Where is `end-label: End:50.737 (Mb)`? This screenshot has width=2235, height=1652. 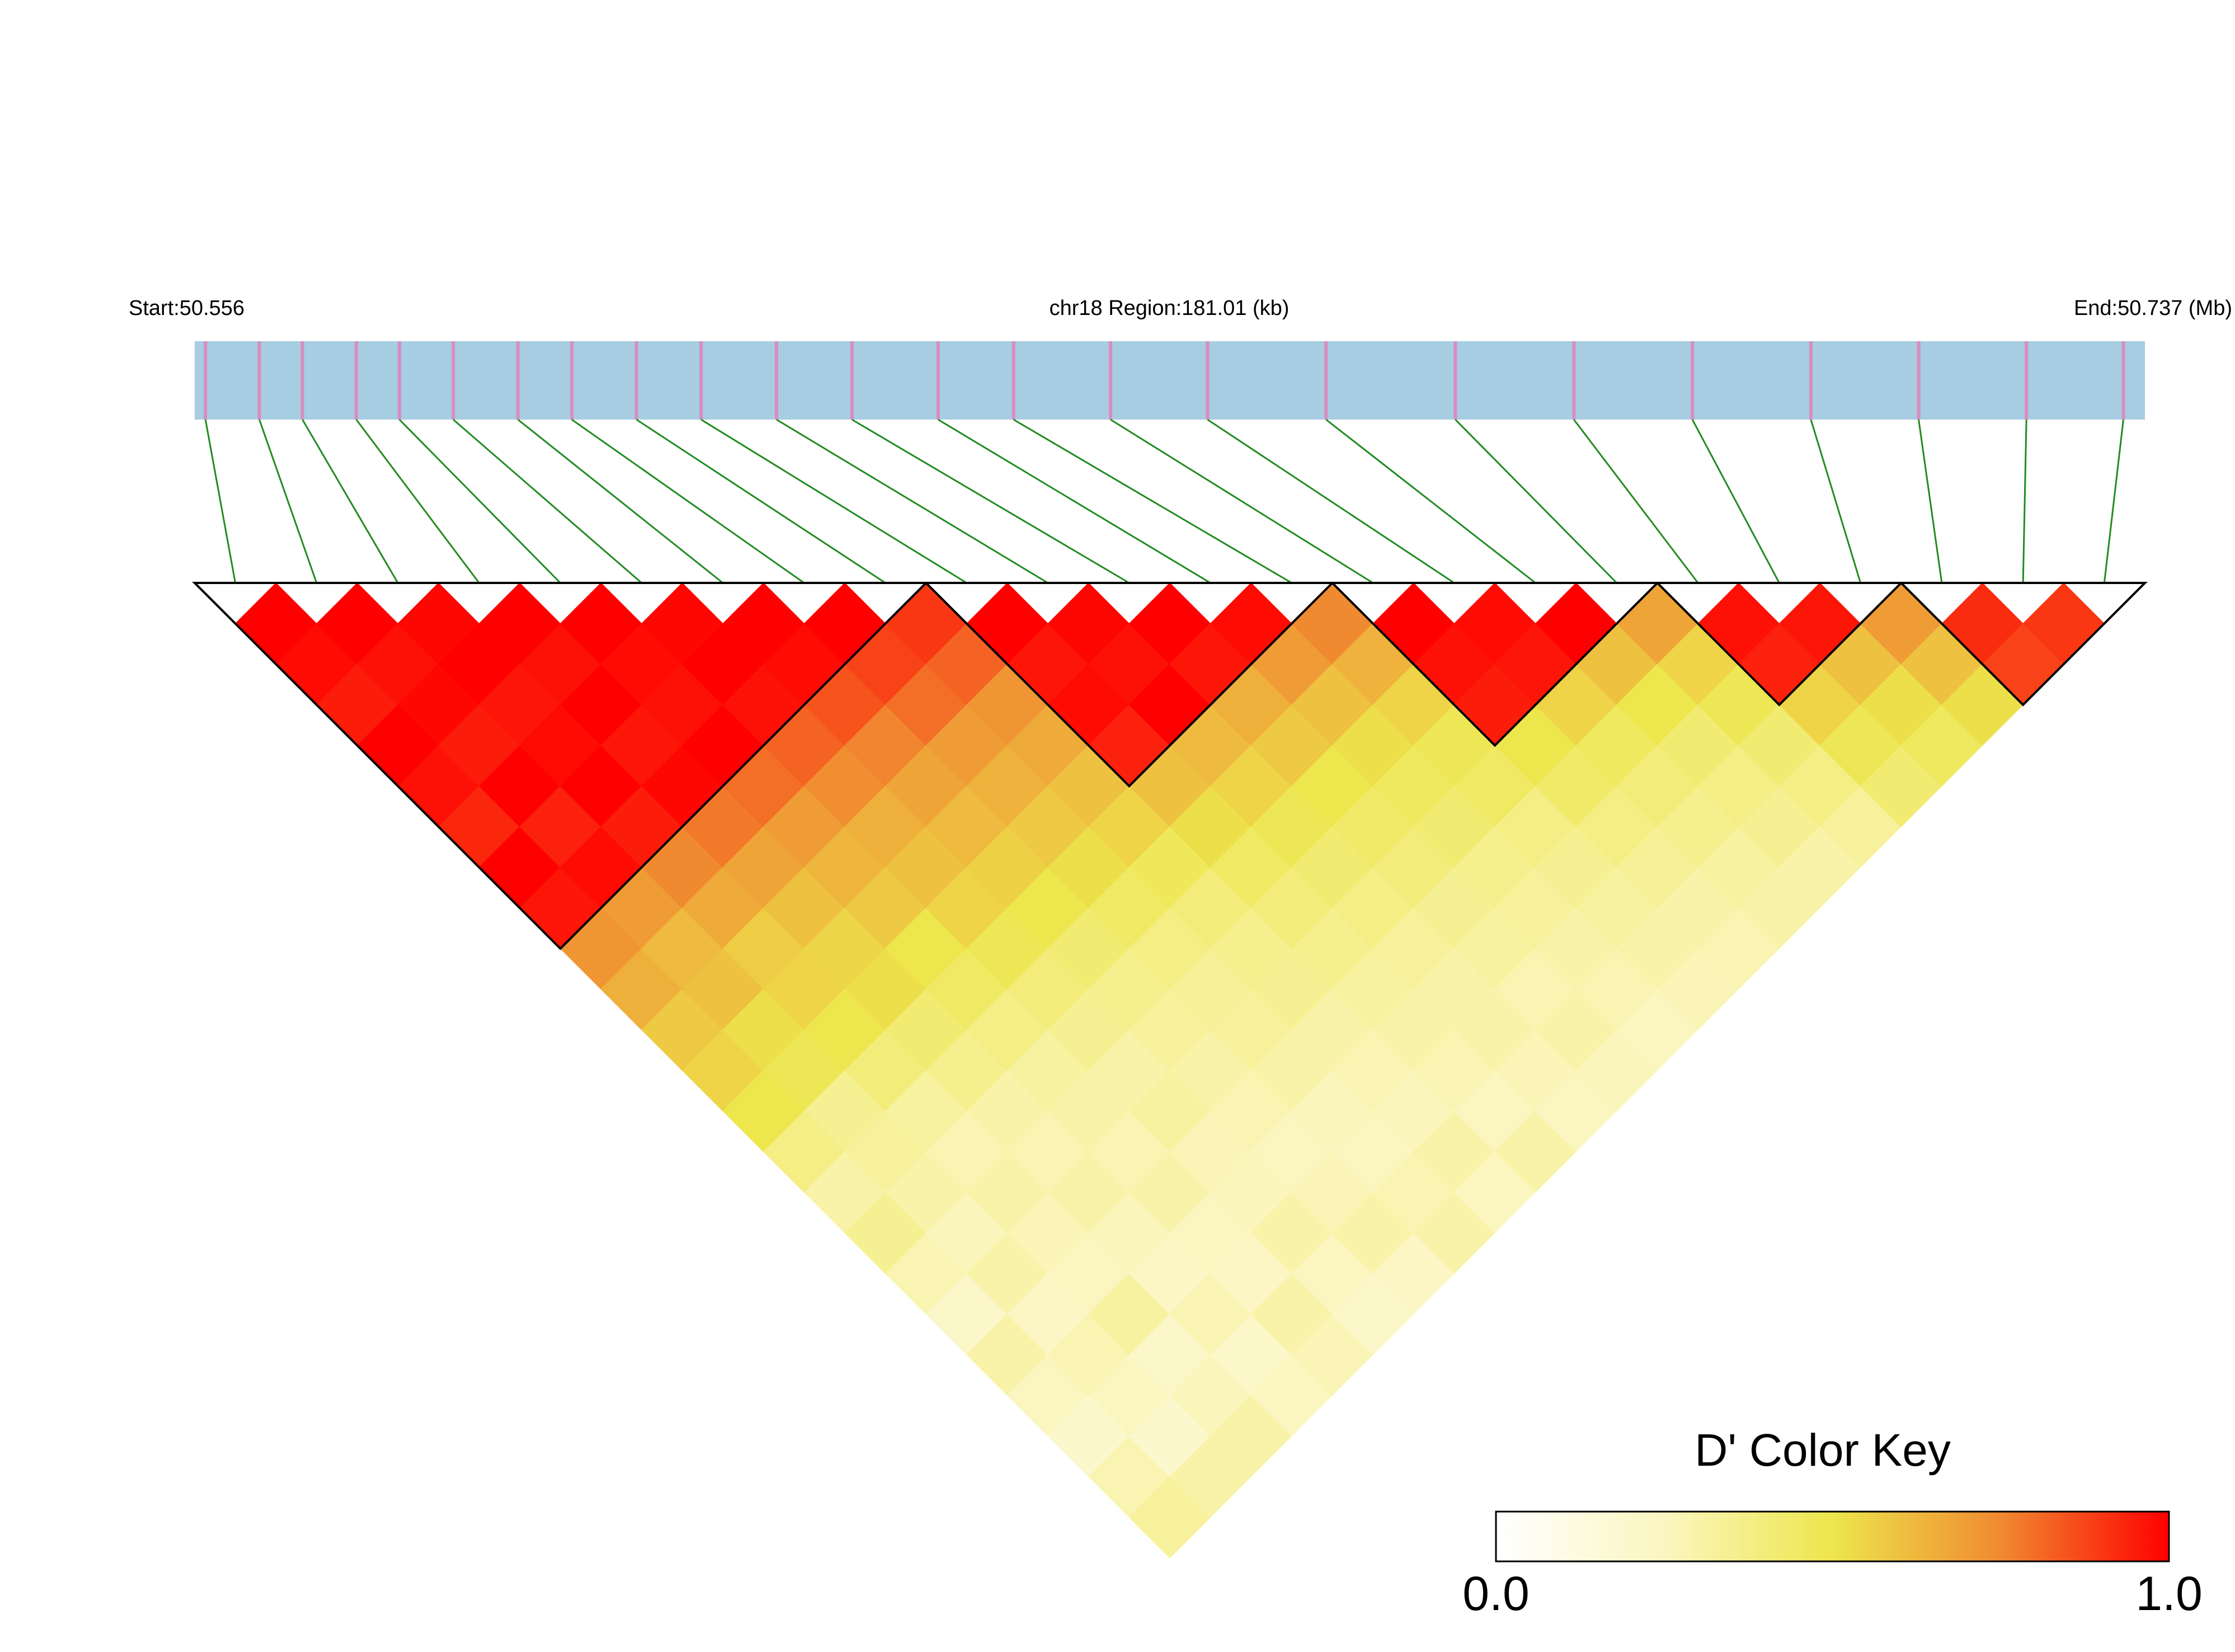 end-label: End:50.737 (Mb) is located at coordinates (2153, 308).